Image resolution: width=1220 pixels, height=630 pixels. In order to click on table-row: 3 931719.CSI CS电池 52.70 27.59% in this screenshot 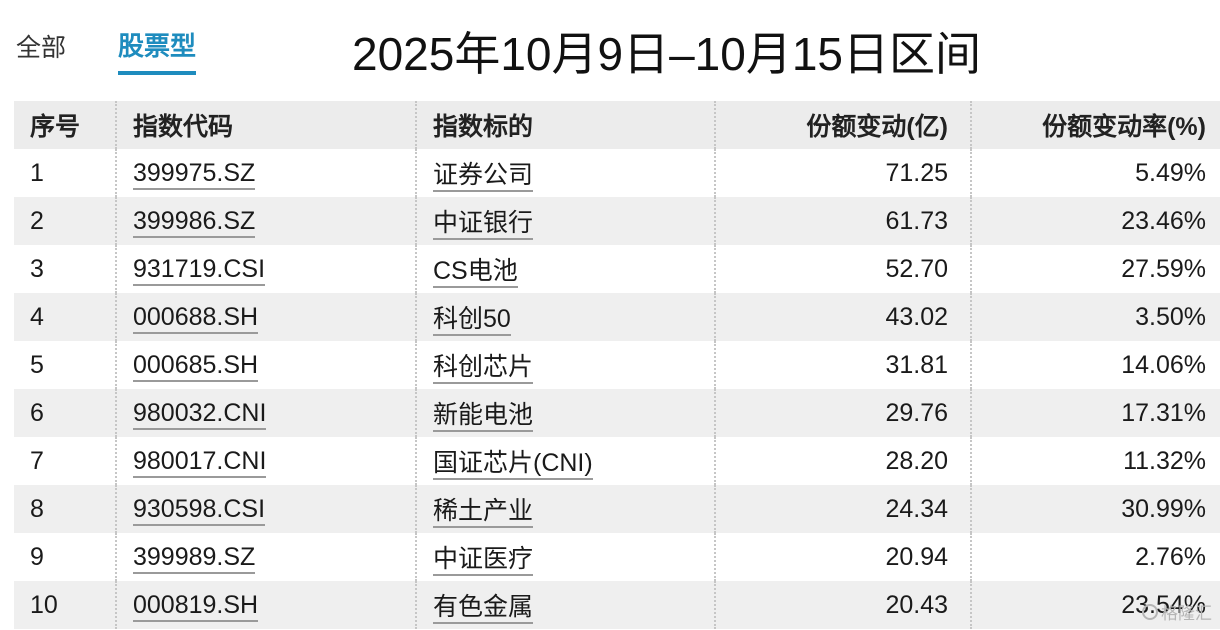, I will do `click(617, 269)`.